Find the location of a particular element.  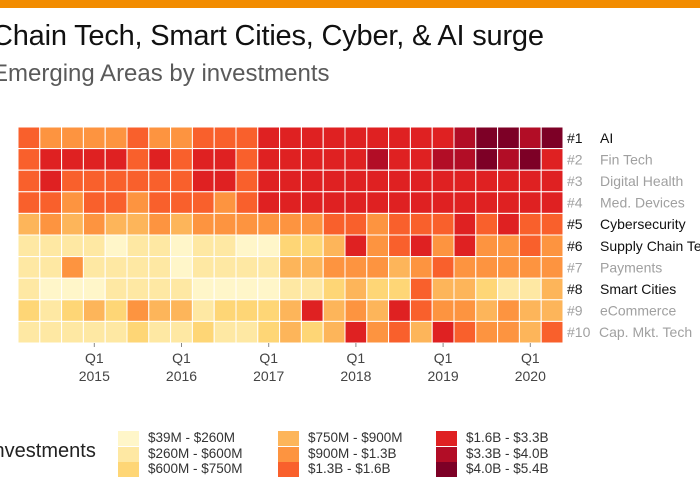

legend-label: $3.3B - $4.0B is located at coordinates (507, 453).